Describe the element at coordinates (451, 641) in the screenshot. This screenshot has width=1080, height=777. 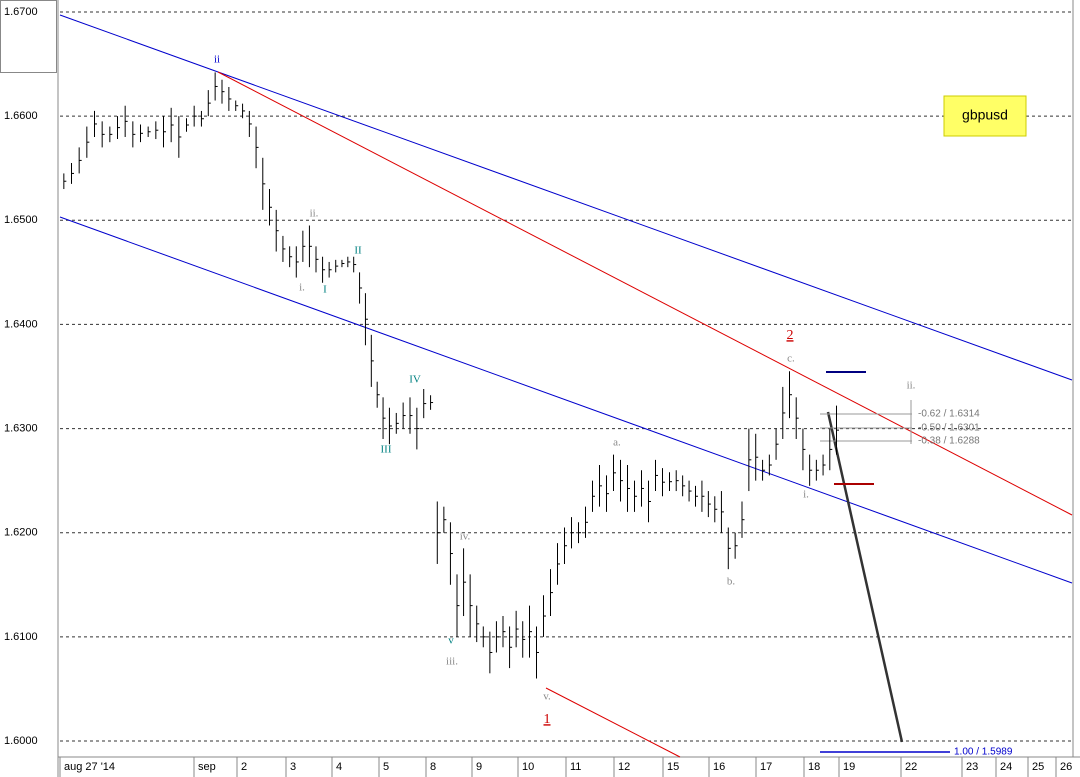
I see `wave-label: v` at that location.